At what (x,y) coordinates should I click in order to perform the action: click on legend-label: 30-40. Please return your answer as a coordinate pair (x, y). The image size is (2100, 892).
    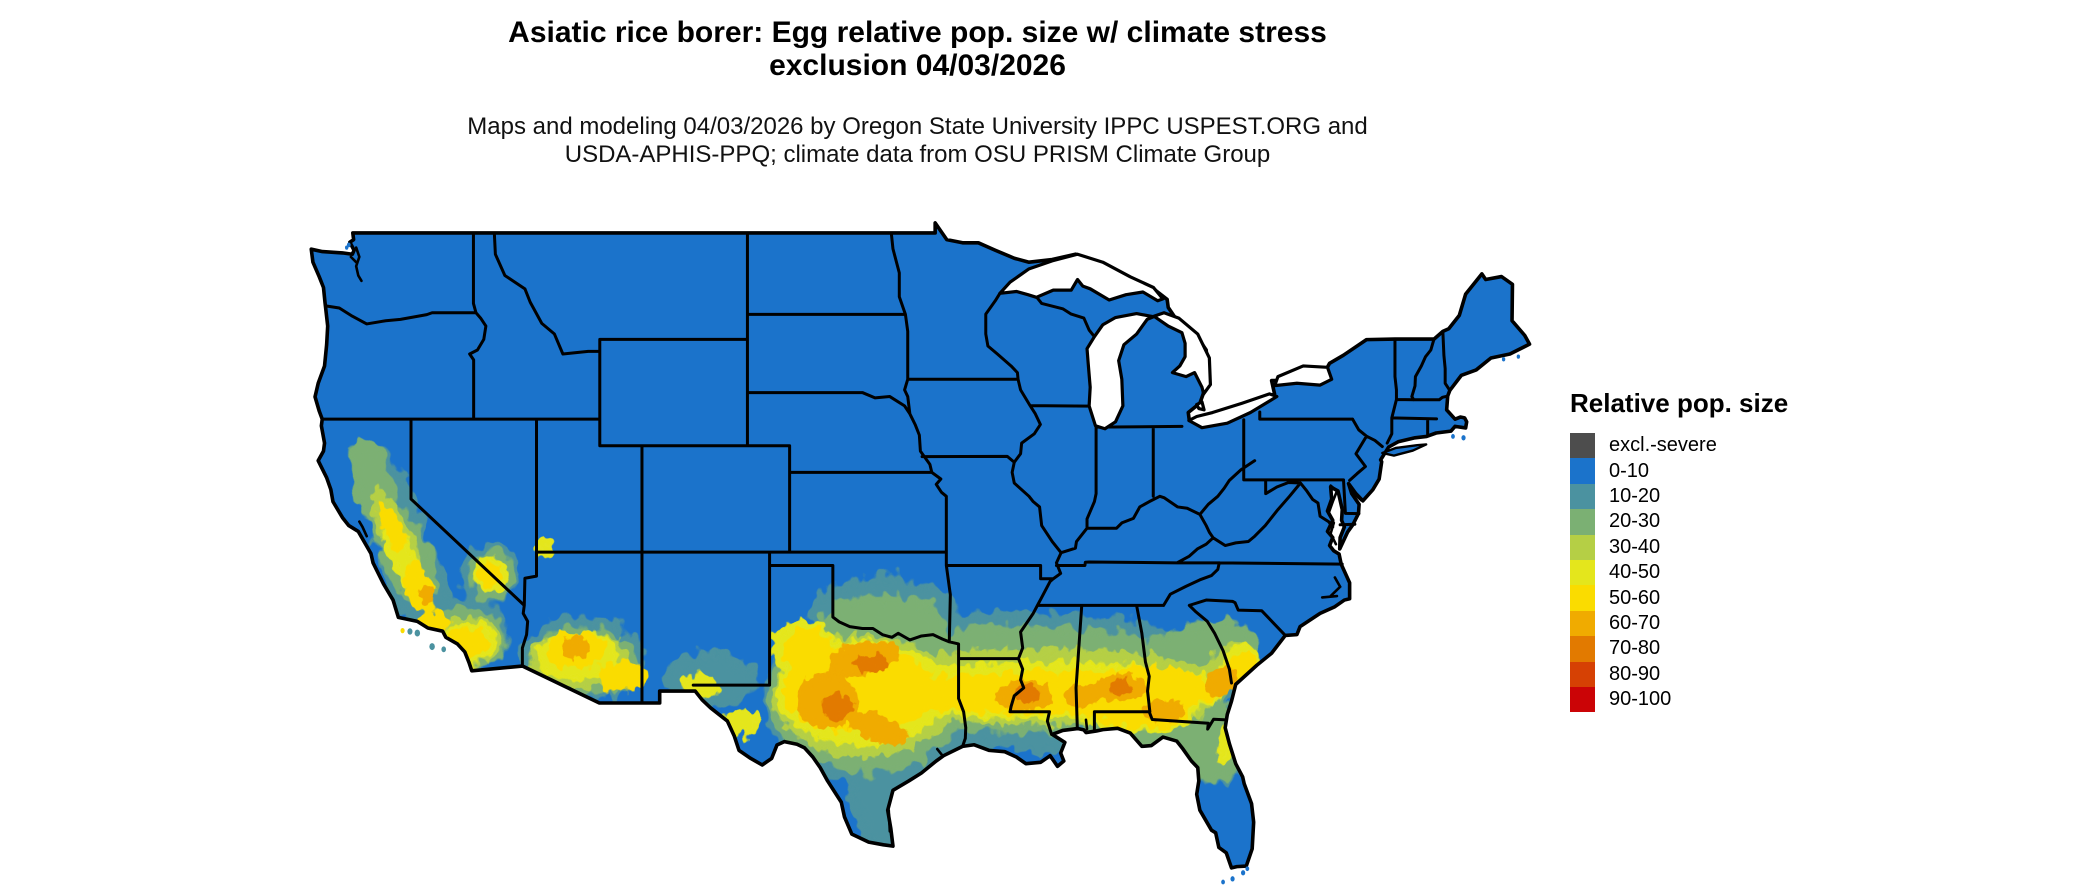
    Looking at the image, I should click on (1635, 546).